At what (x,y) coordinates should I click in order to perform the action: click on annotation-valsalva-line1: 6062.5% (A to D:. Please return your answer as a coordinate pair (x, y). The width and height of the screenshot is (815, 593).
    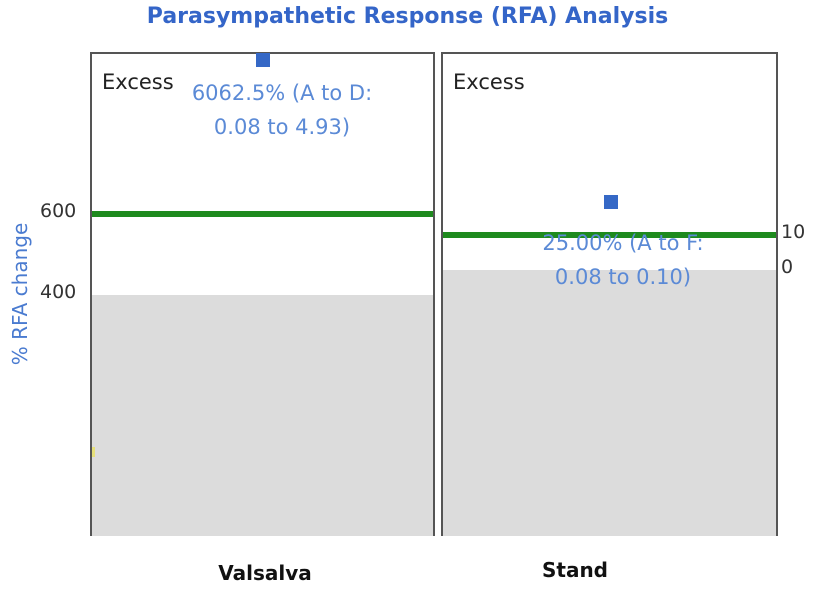
    Looking at the image, I should click on (282, 93).